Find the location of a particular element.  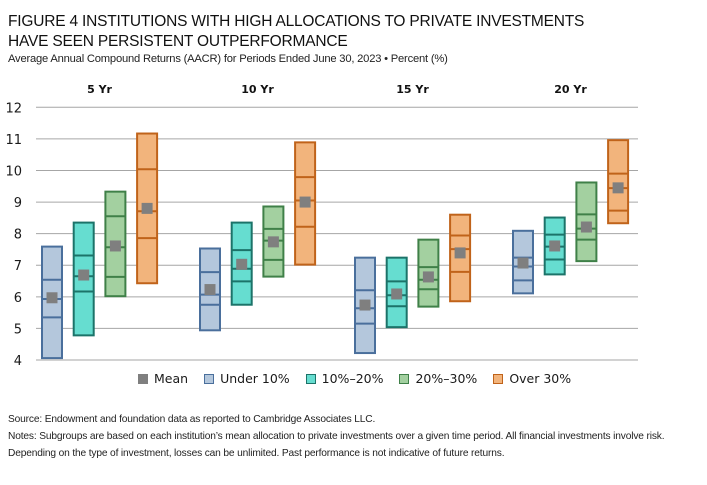

y-axis: 4 5 6 7 8 9 10 11 12 is located at coordinates (13, 235).